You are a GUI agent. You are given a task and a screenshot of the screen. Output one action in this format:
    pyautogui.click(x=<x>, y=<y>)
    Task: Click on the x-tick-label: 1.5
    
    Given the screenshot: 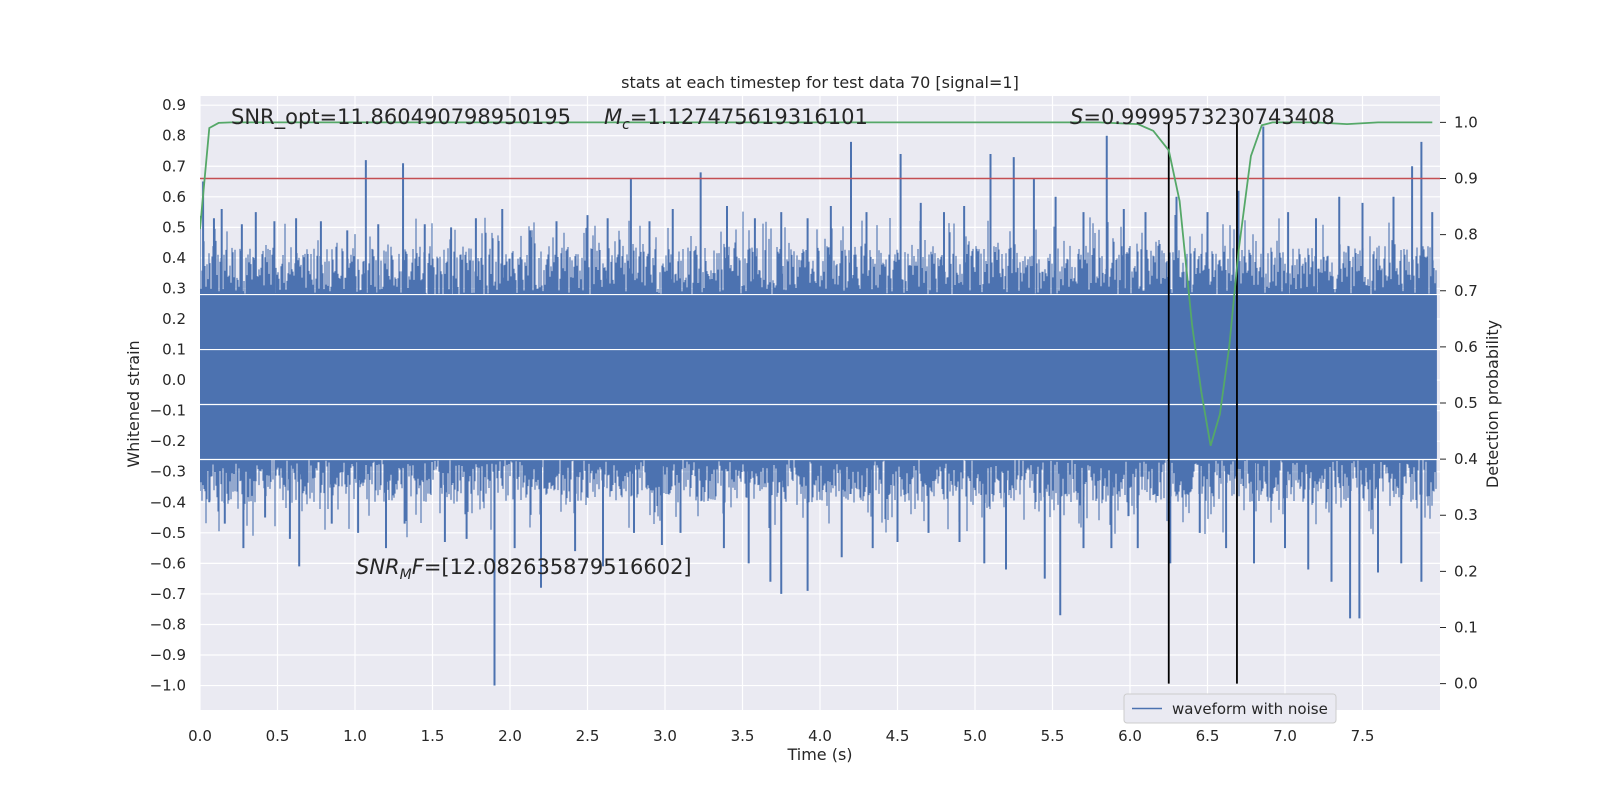 What is the action you would take?
    pyautogui.click(x=433, y=736)
    